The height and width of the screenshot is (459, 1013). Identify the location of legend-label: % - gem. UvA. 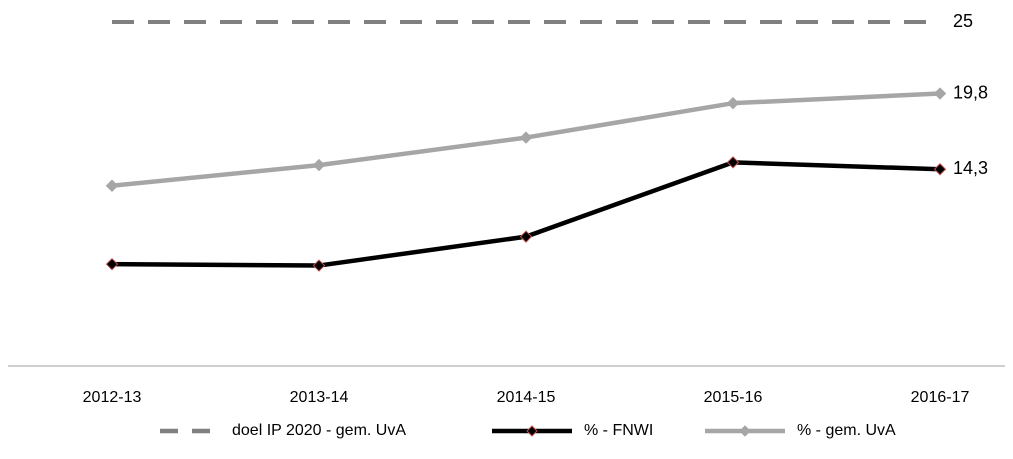
(846, 430).